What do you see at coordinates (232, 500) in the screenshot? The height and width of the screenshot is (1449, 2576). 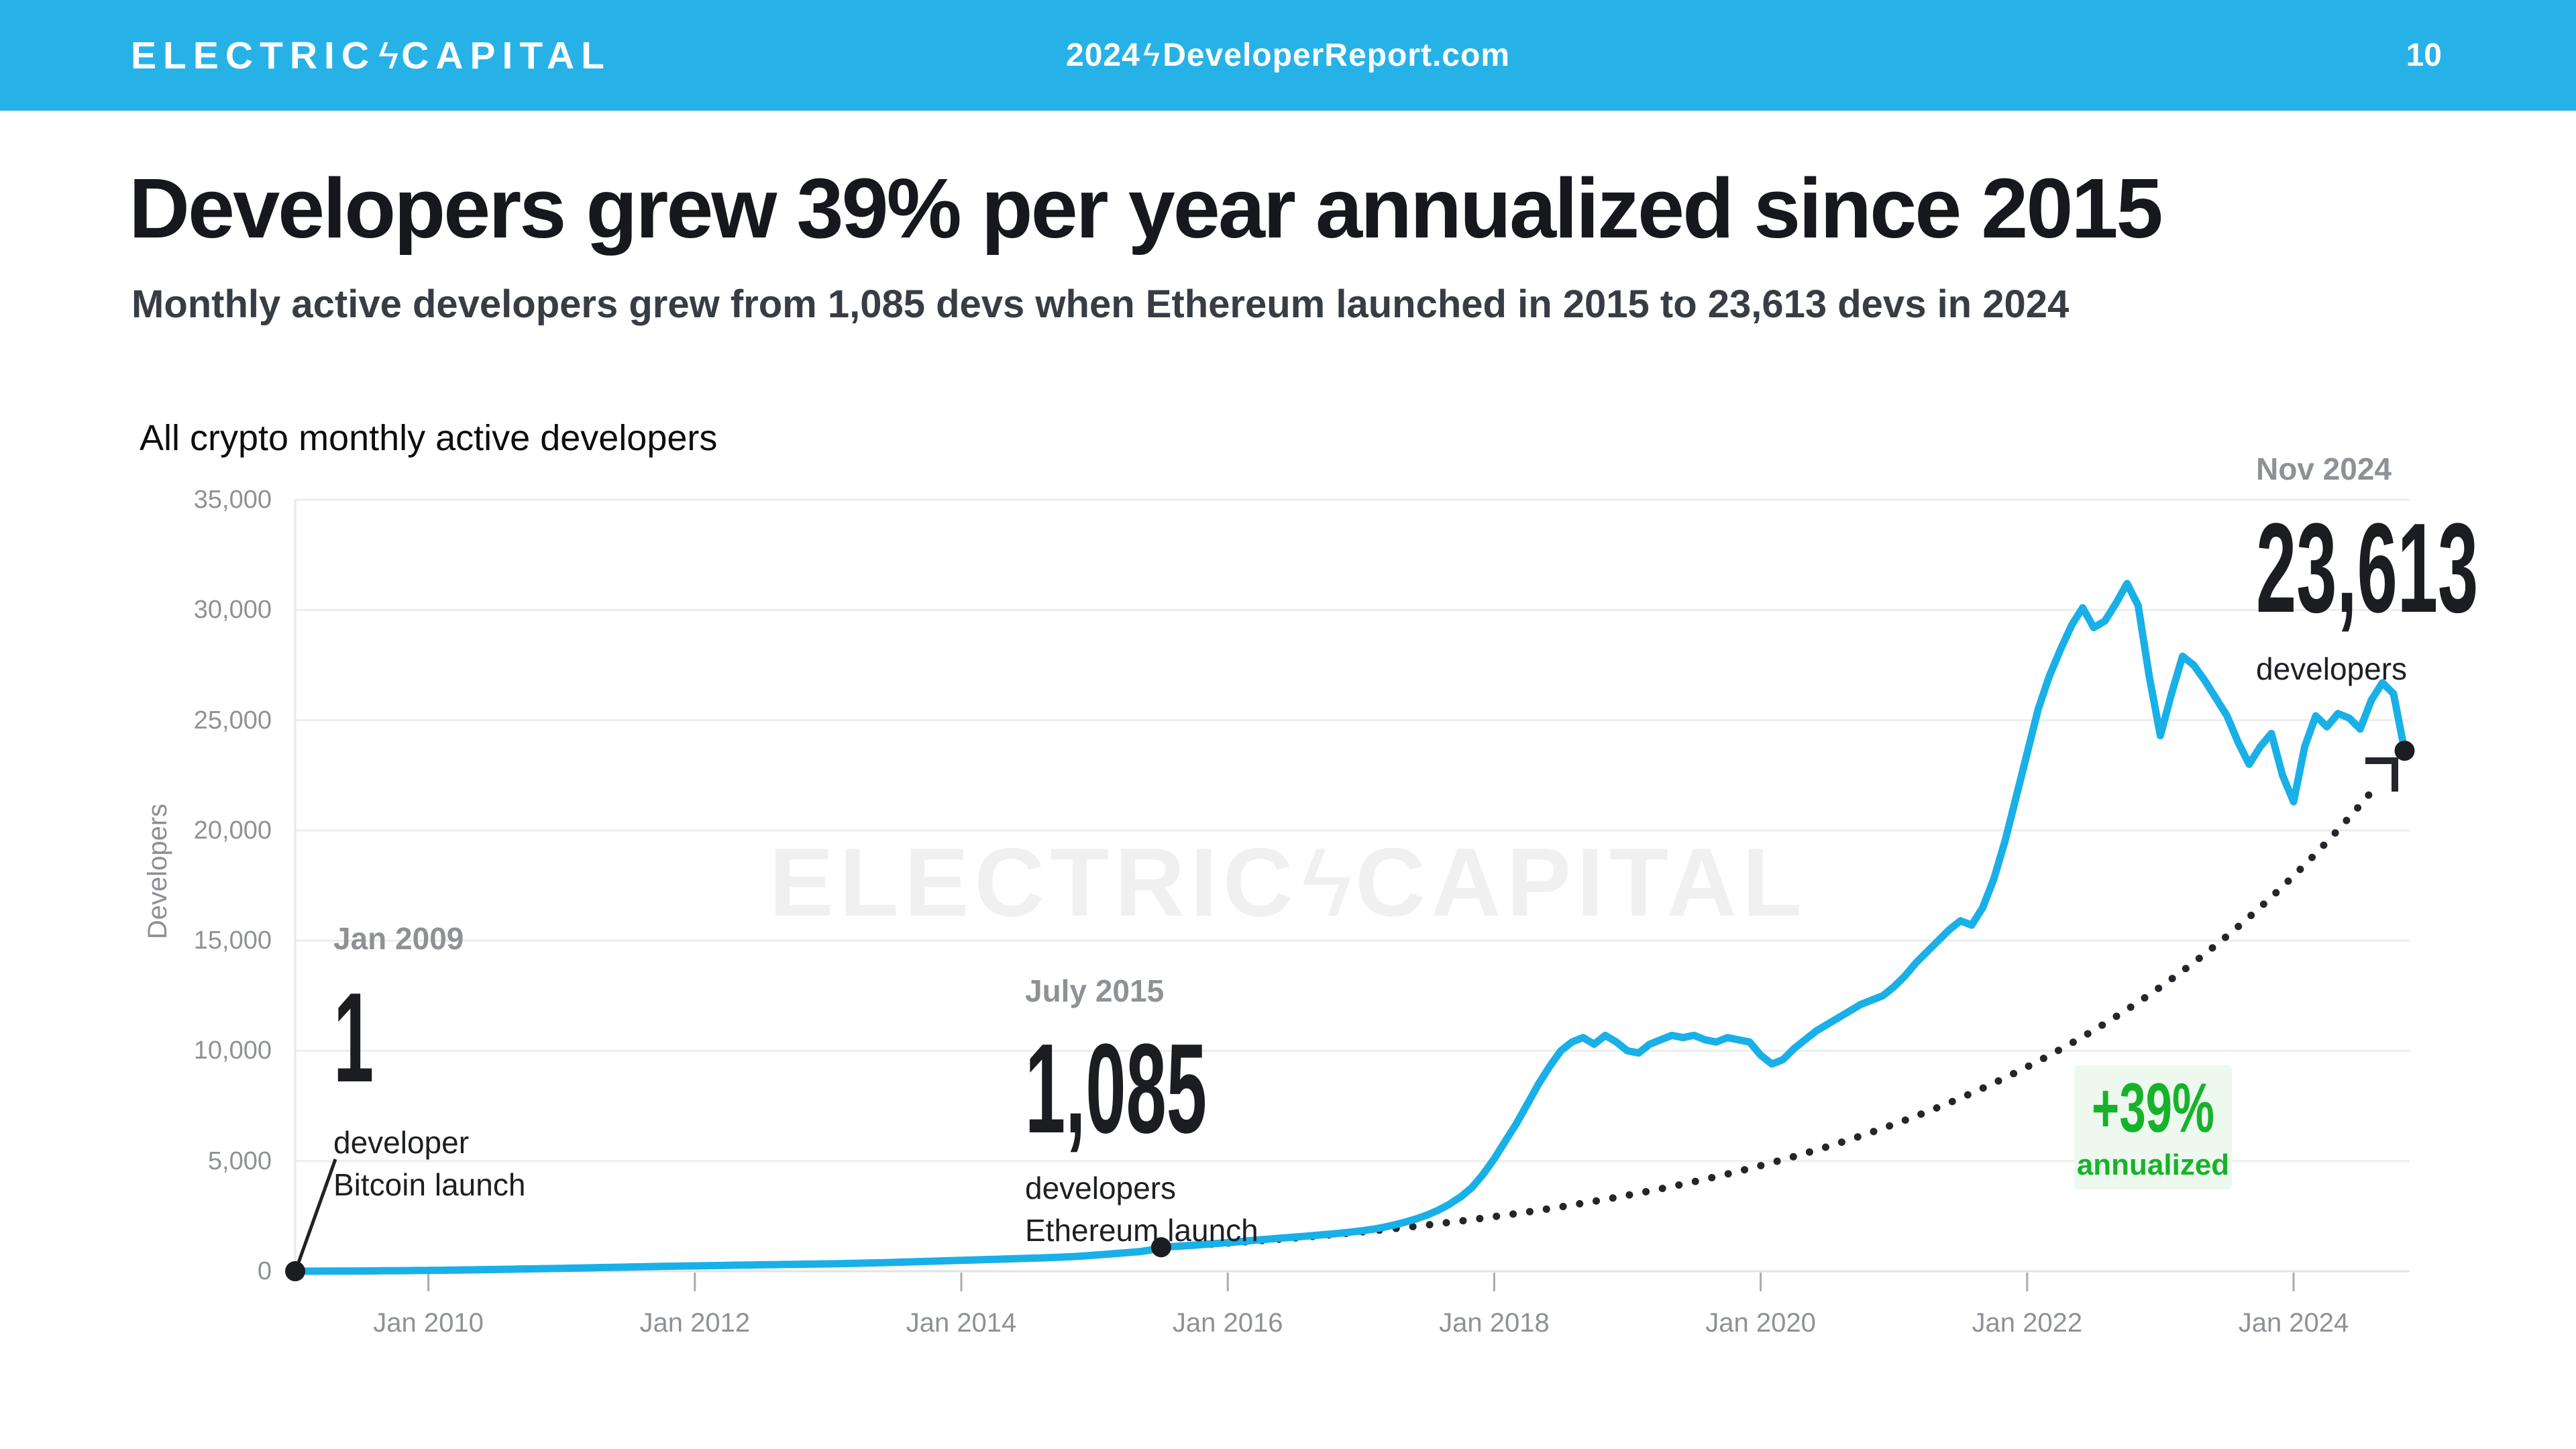 I see `y-tick-label: 35,000` at bounding box center [232, 500].